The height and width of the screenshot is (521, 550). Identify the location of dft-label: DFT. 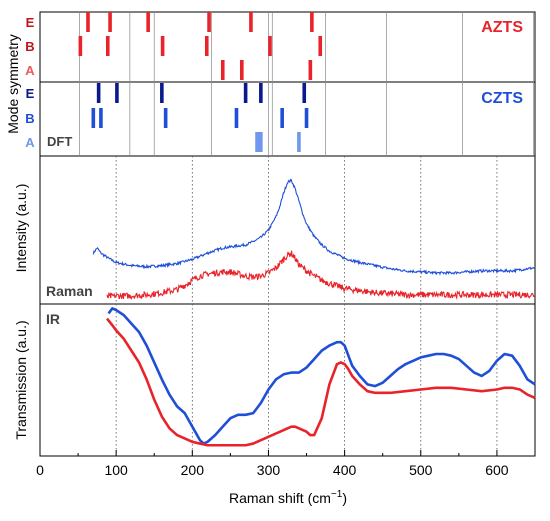
(59, 141).